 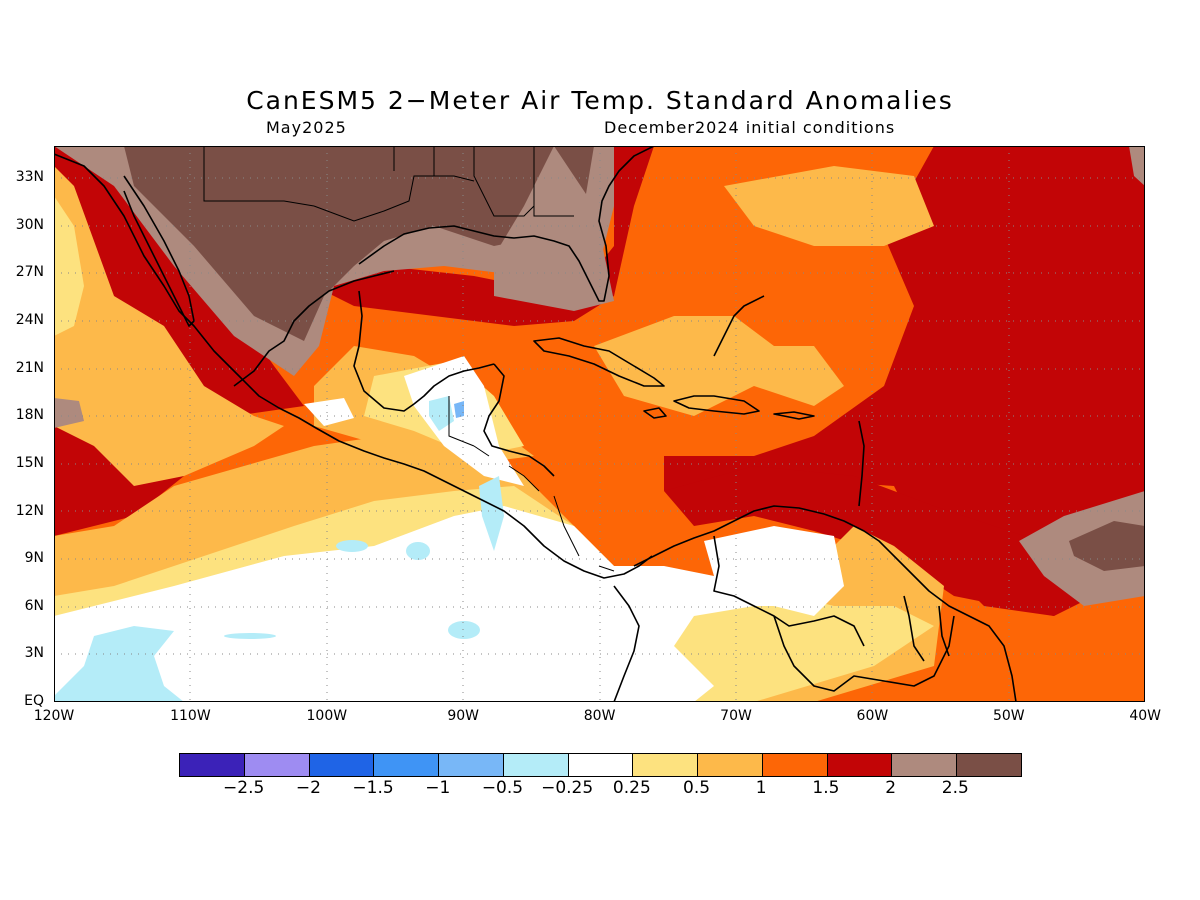 I want to click on colorbar-label: 1.5, so click(x=826, y=788).